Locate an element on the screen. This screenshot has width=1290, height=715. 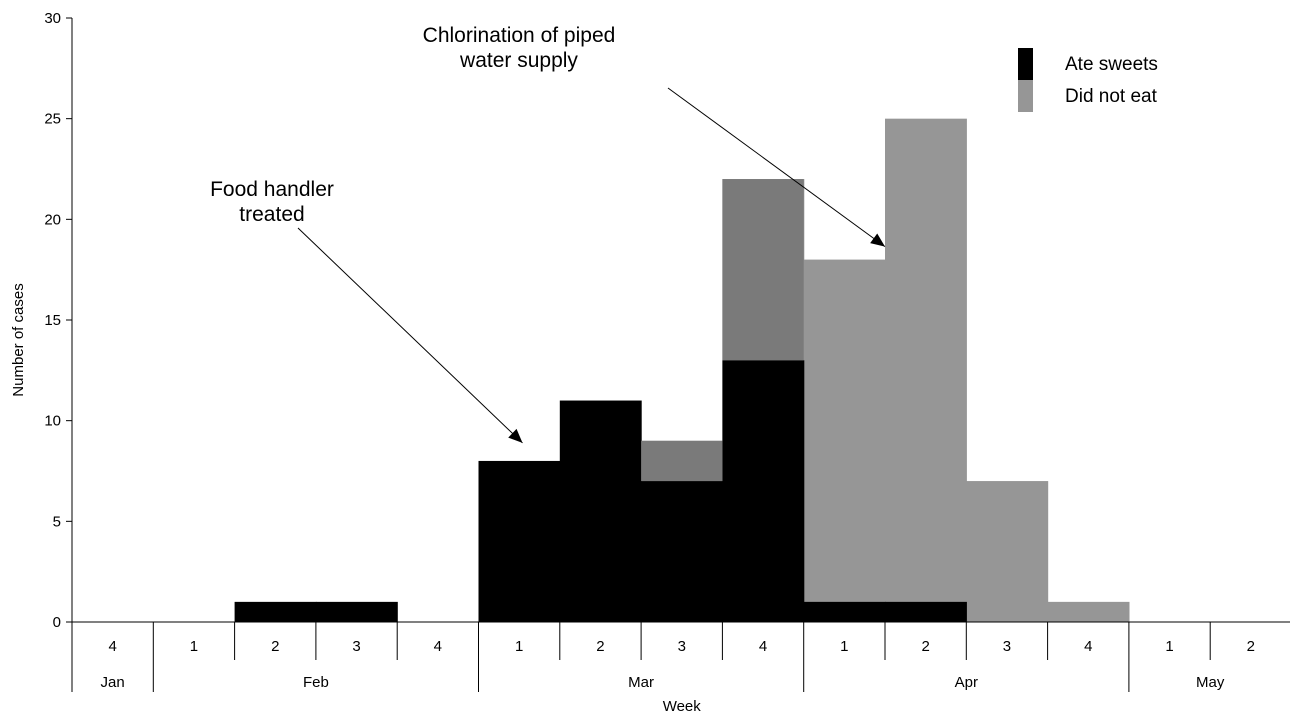
y-axis-title: Number of cases is located at coordinates (18, 339).